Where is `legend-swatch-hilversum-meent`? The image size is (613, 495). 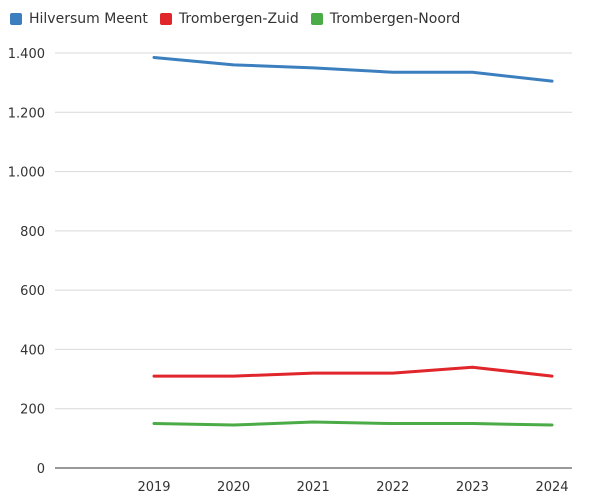
legend-swatch-hilversum-meent is located at coordinates (16, 19).